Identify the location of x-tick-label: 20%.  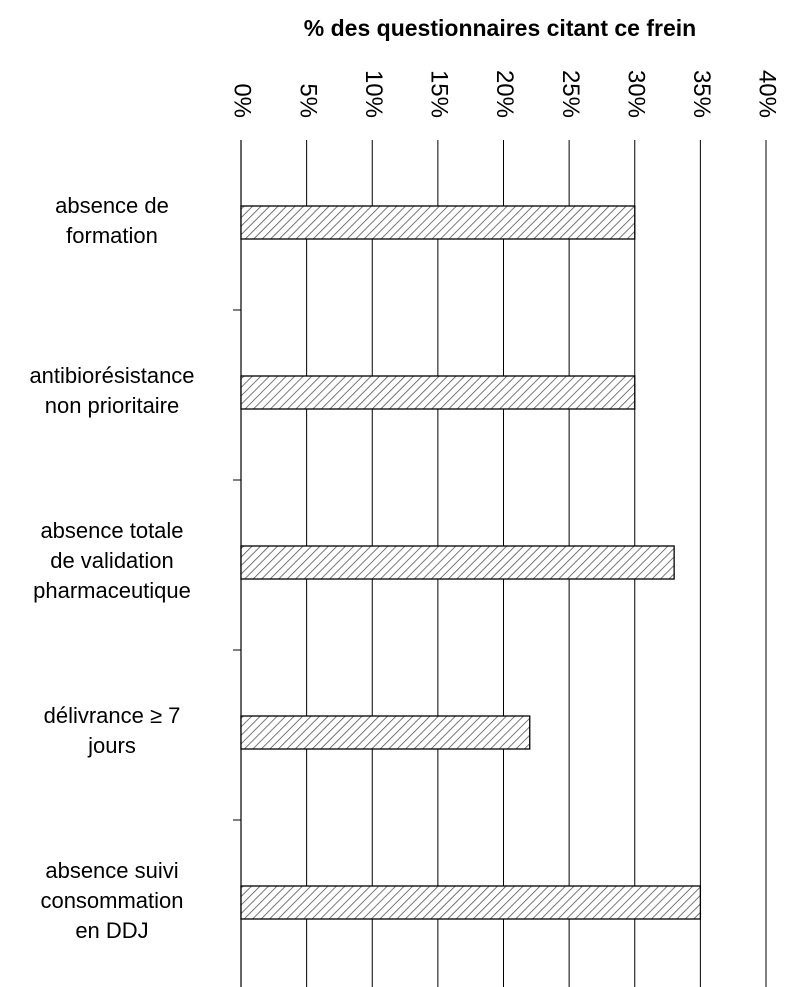
(504, 94).